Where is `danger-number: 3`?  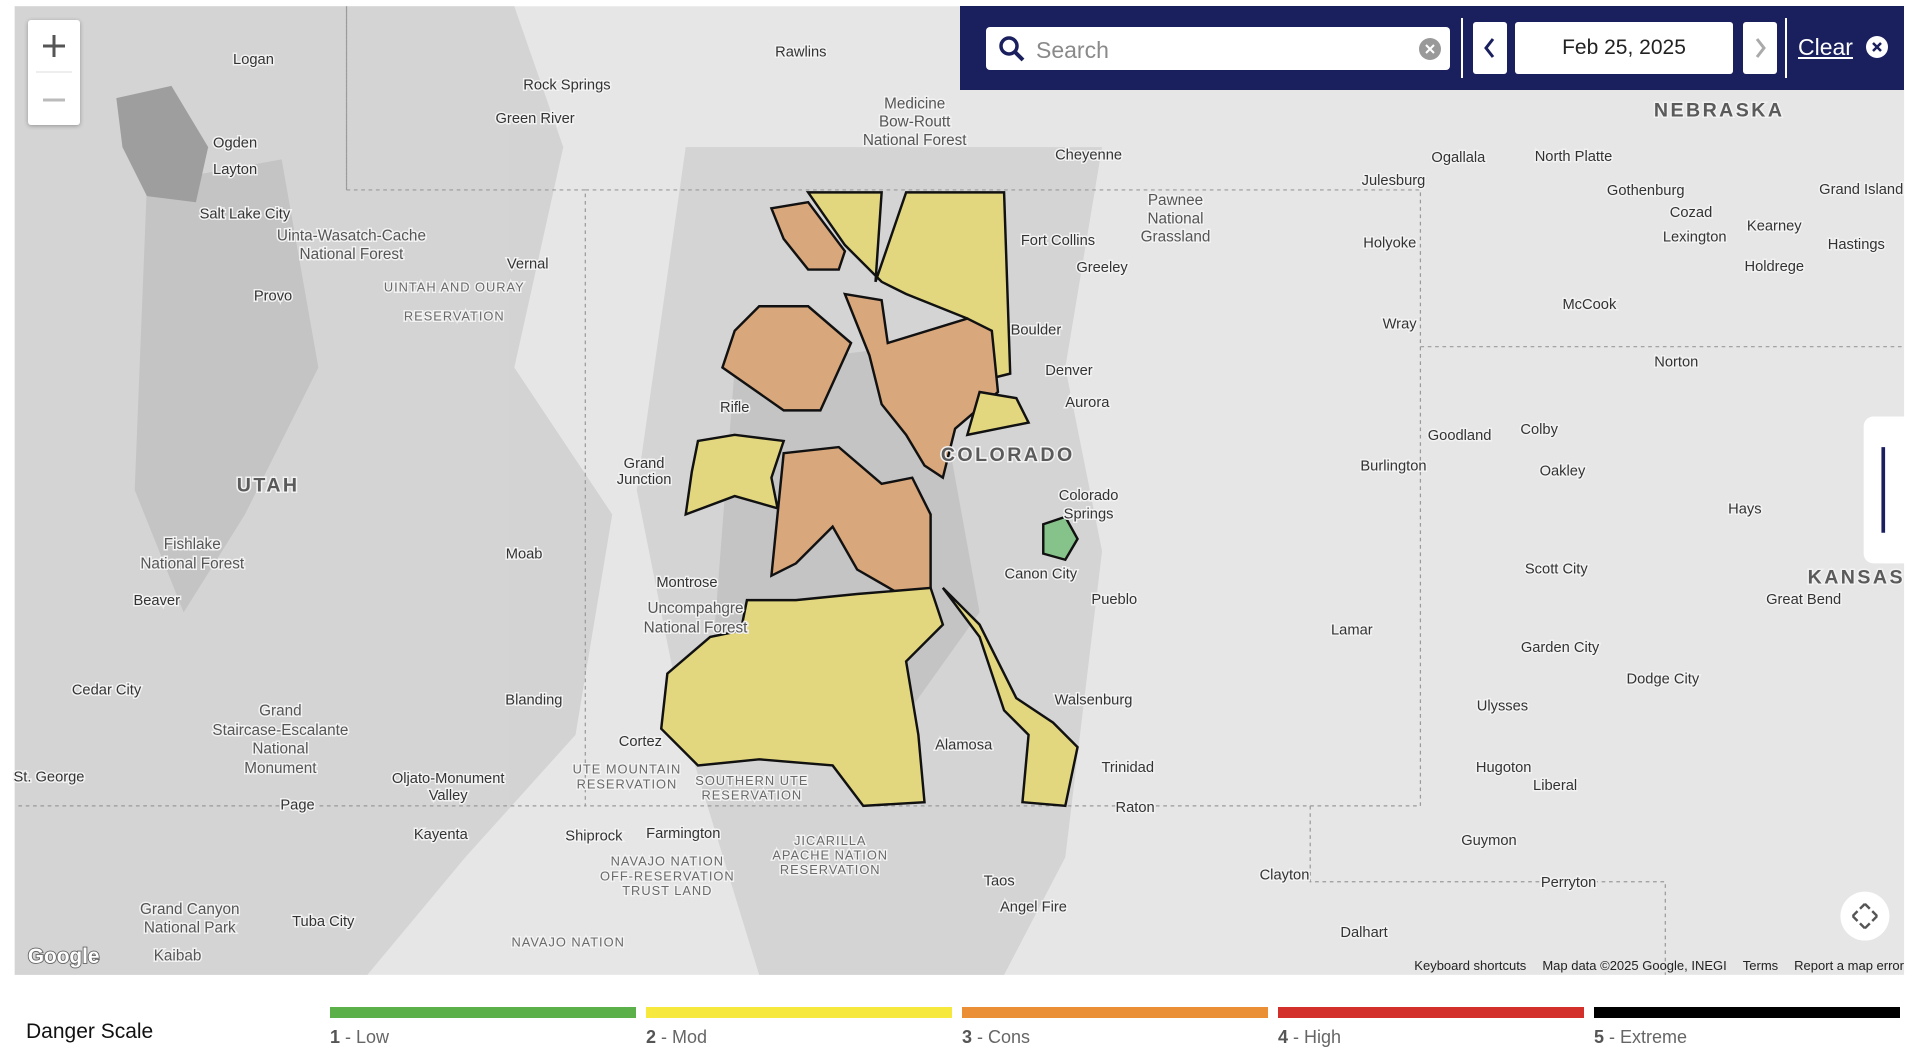
danger-number: 3 is located at coordinates (967, 1037).